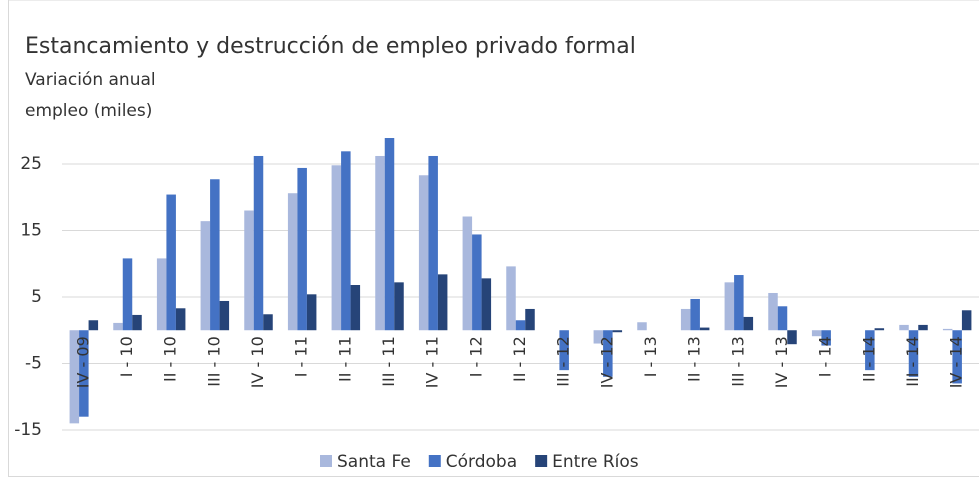 The image size is (979, 478). Describe the element at coordinates (475, 356) in the screenshot. I see `x-tick-label: I - 12` at that location.